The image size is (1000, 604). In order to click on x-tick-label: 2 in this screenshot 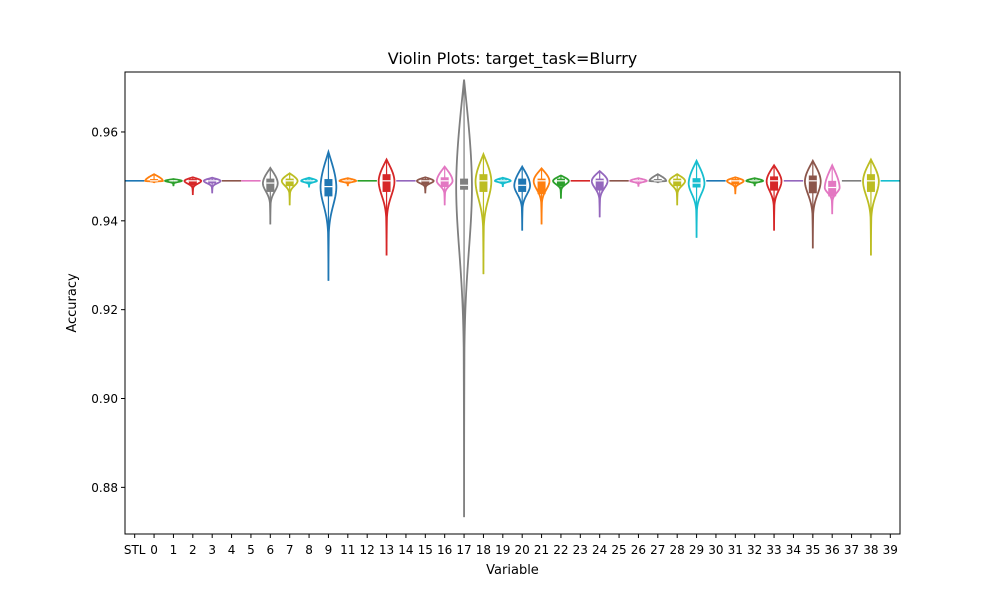, I will do `click(193, 550)`.